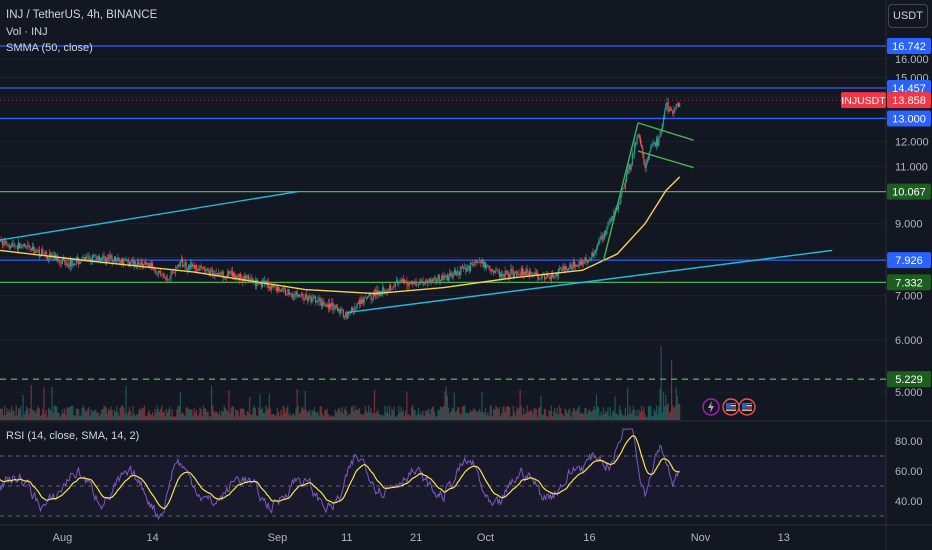  What do you see at coordinates (909, 297) in the screenshot?
I see `price-tick-7: 7.000` at bounding box center [909, 297].